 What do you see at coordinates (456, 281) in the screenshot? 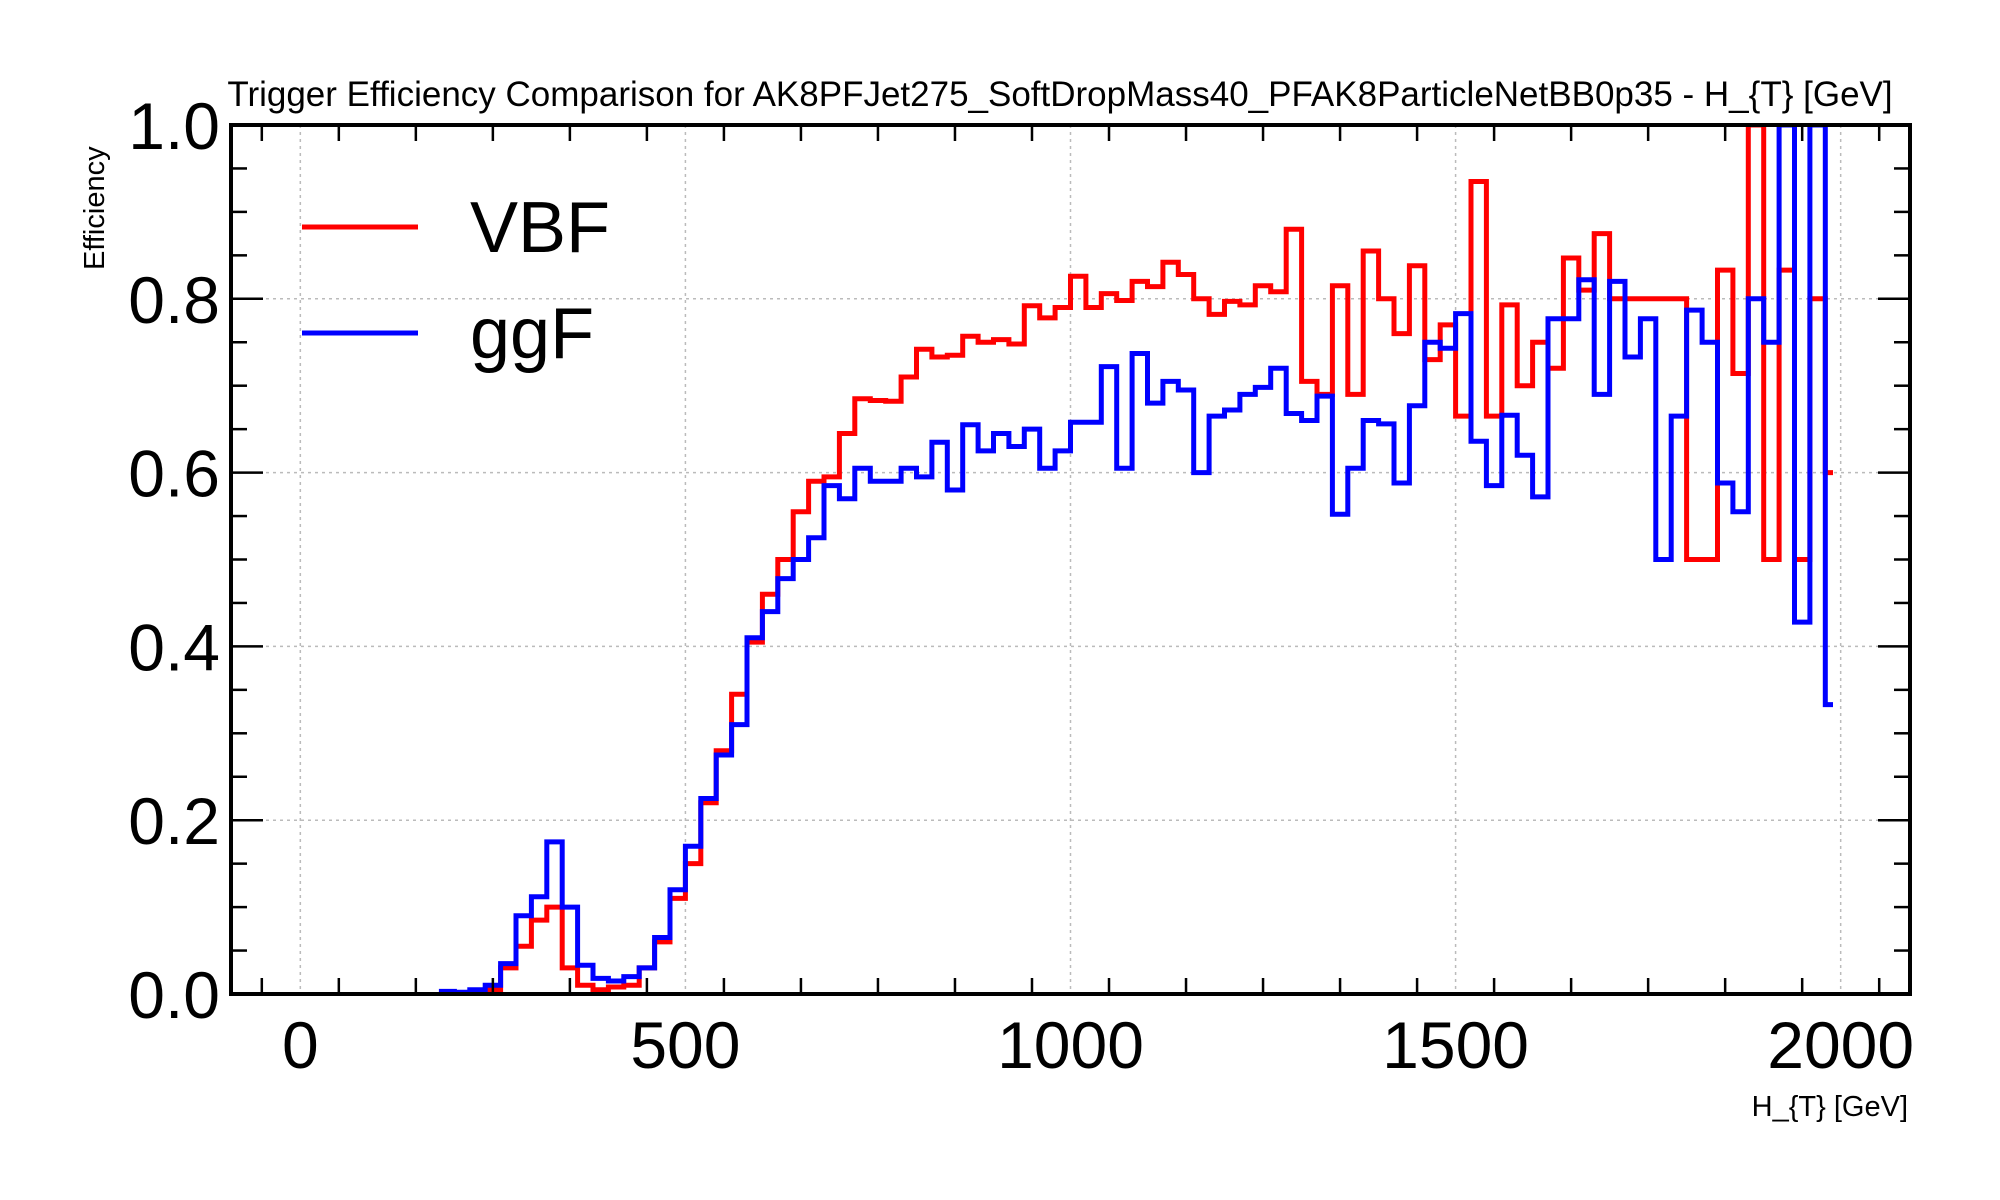
I see `legend: VBF ggF` at bounding box center [456, 281].